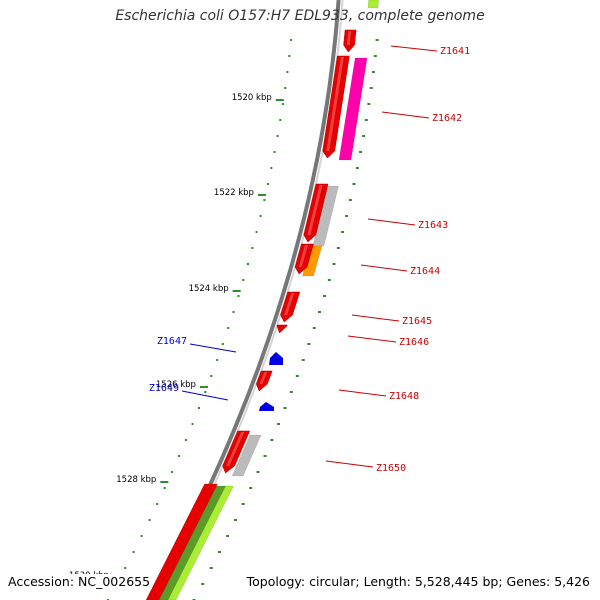 The width and height of the screenshot is (600, 600). I want to click on gene-arrow-z1649, so click(266, 406).